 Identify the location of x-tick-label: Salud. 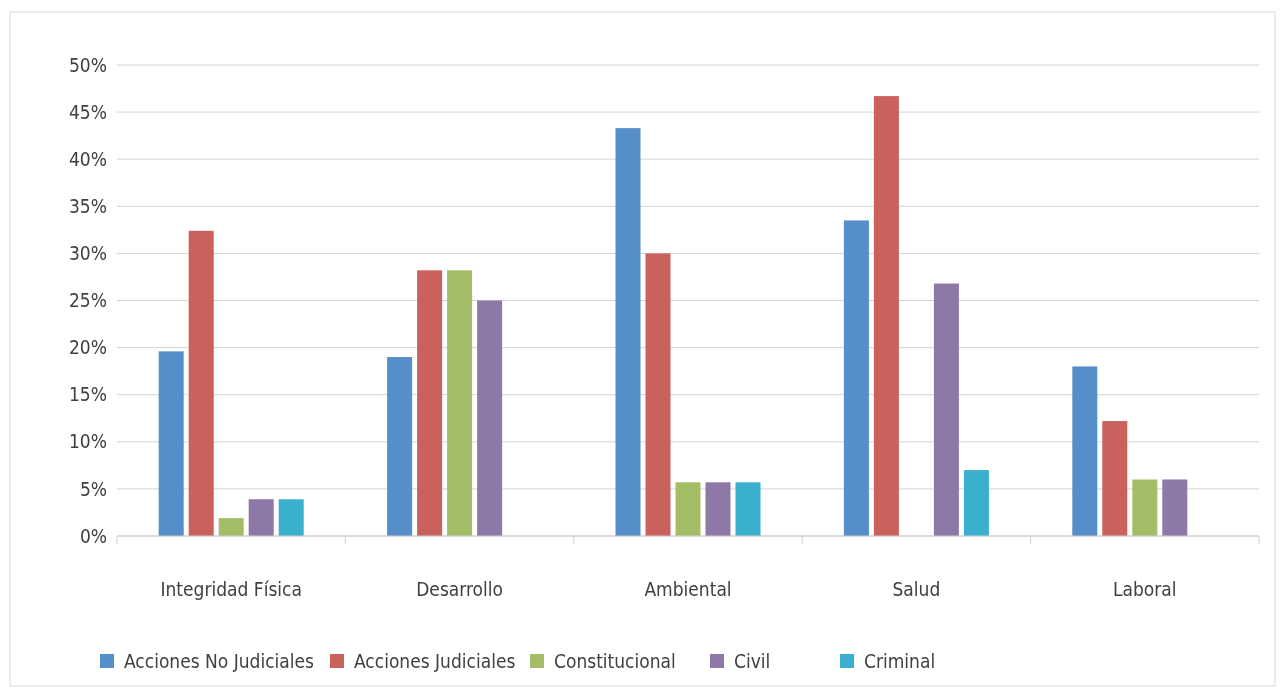
(916, 589).